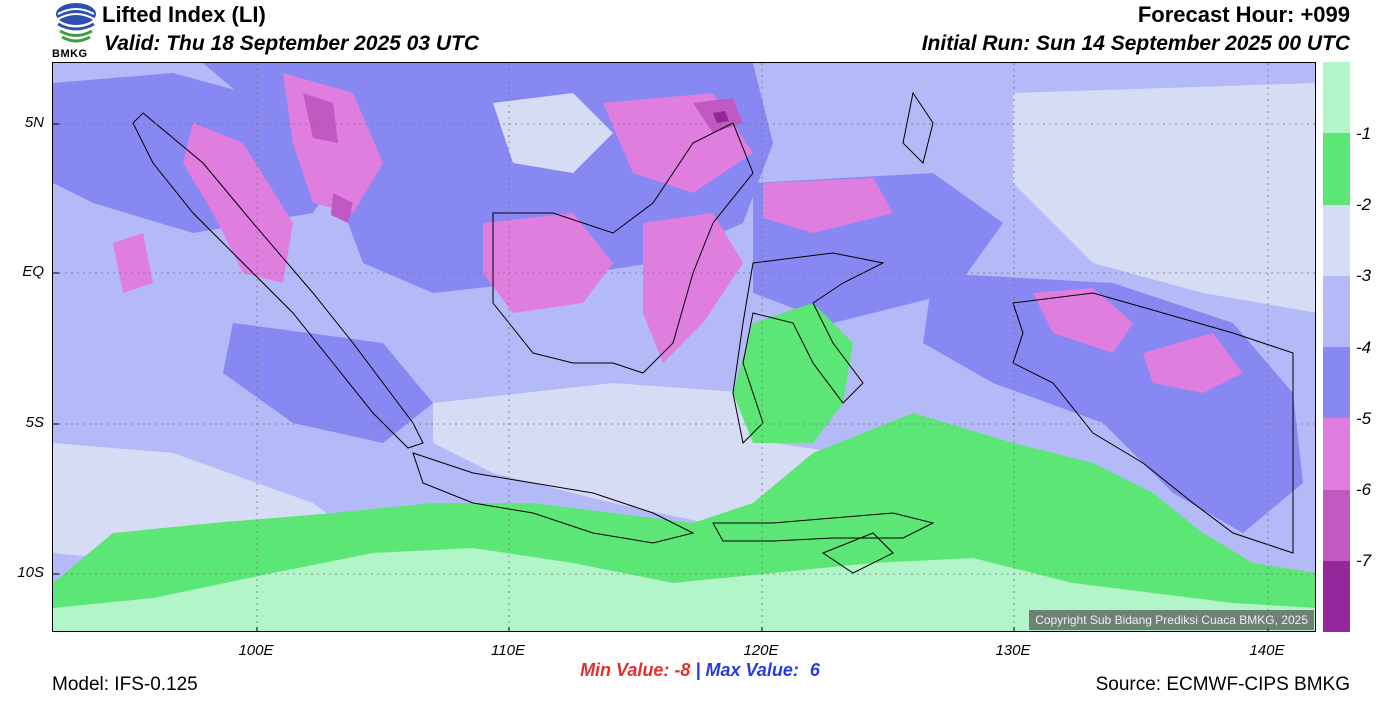 This screenshot has height=709, width=1400. I want to click on colorbar-label: -6, so click(1364, 489).